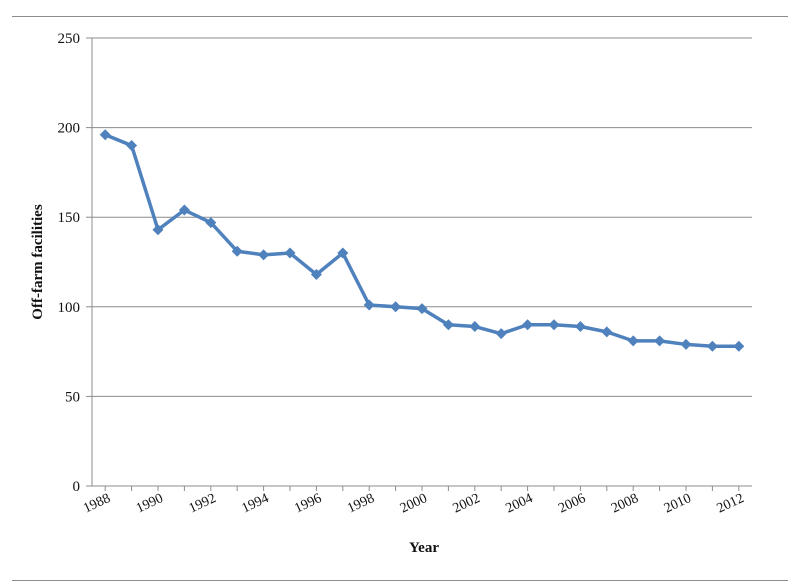 Image resolution: width=800 pixels, height=588 pixels. Describe the element at coordinates (400, 580) in the screenshot. I see `bottom-rule` at that location.